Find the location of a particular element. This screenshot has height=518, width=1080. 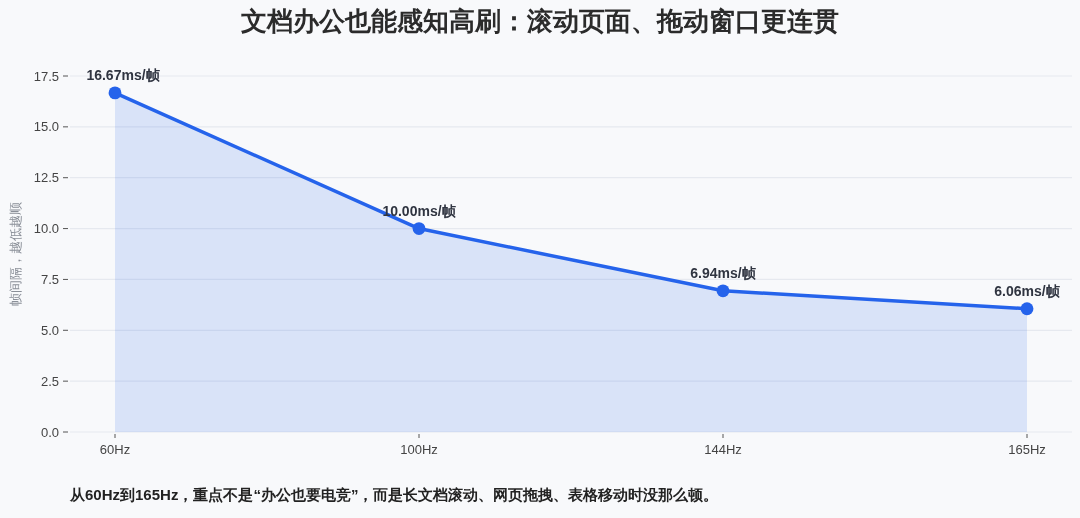

y-tick-label: 7.5 is located at coordinates (49, 279).